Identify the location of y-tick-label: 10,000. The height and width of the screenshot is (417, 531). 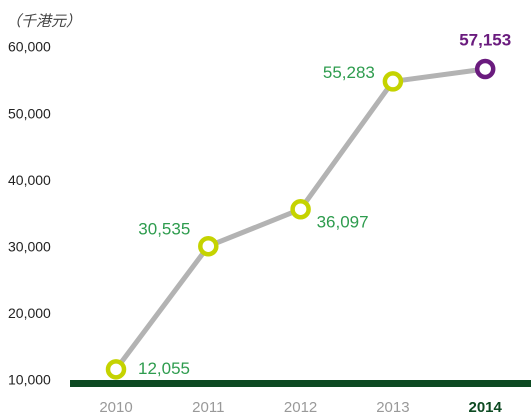
(29, 380).